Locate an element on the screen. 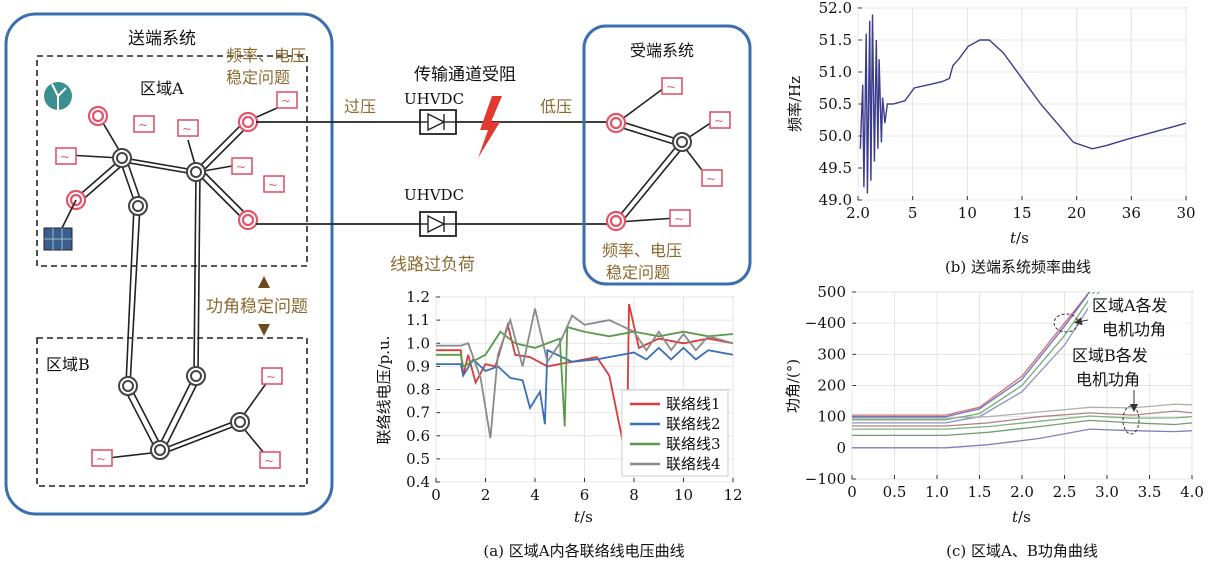 This screenshot has width=1212, height=567. chart-b-ytick-label: 52.0 is located at coordinates (835, 8).